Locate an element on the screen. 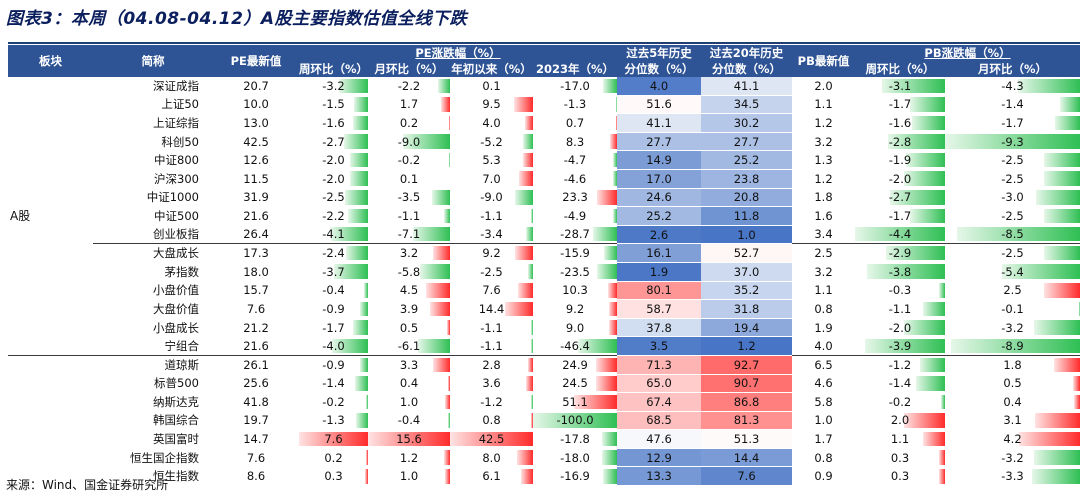  cell-value: 1.8 is located at coordinates (1012, 364).